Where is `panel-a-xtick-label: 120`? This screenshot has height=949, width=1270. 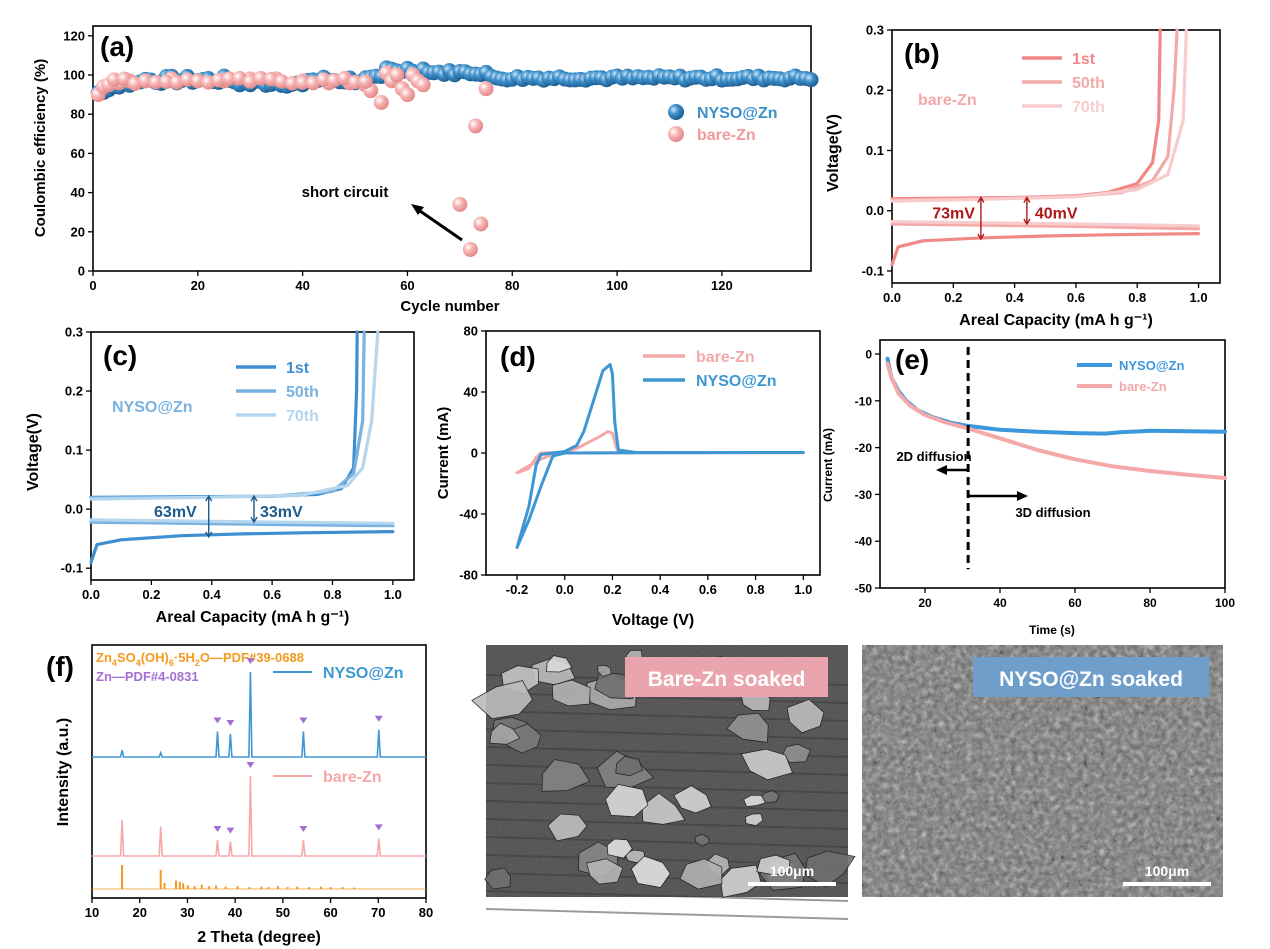
panel-a-xtick-label: 120 is located at coordinates (722, 285).